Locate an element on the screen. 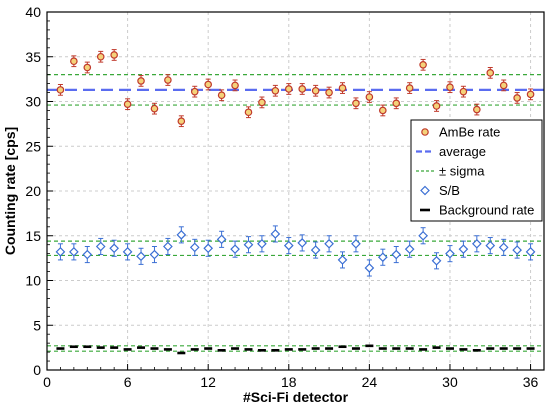 The image size is (550, 413). y-tick-label: 40 is located at coordinates (33, 12).